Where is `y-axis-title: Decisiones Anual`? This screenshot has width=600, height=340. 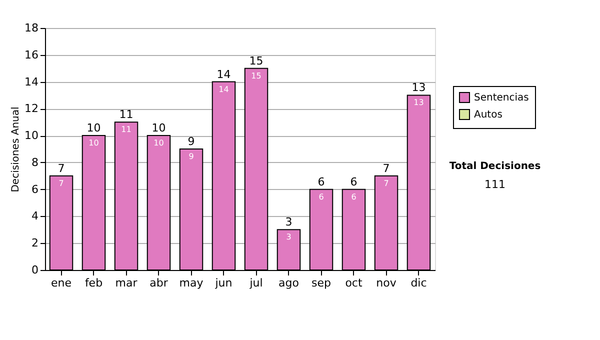
y-axis-title: Decisiones Anual is located at coordinates (16, 149).